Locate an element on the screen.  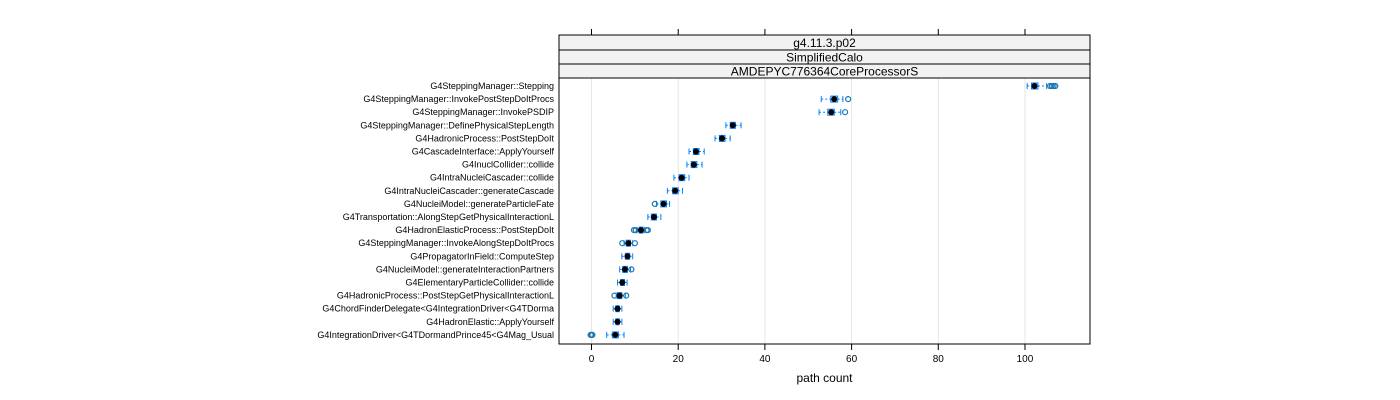
category-label: G4ElementaryParticleCollider::collide is located at coordinates (479, 283).